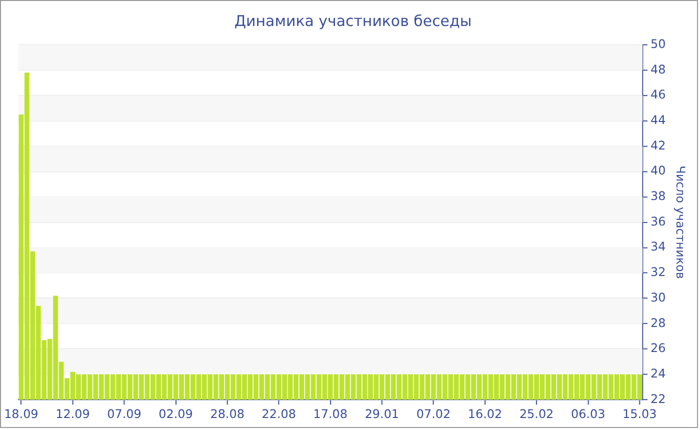  I want to click on y-tick-label: 22, so click(658, 399).